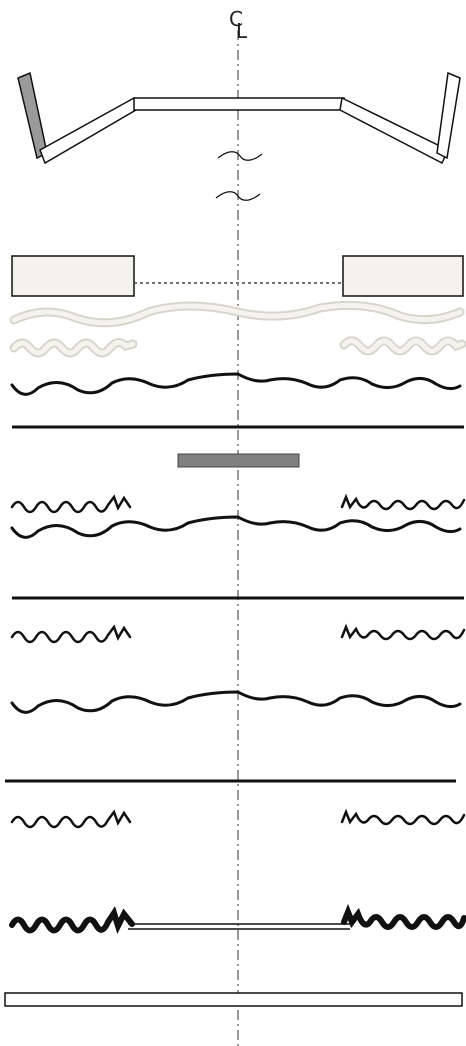 This screenshot has width=466, height=1046. Describe the element at coordinates (242, 31) in the screenshot. I see `centerline-label-sub: L` at that location.